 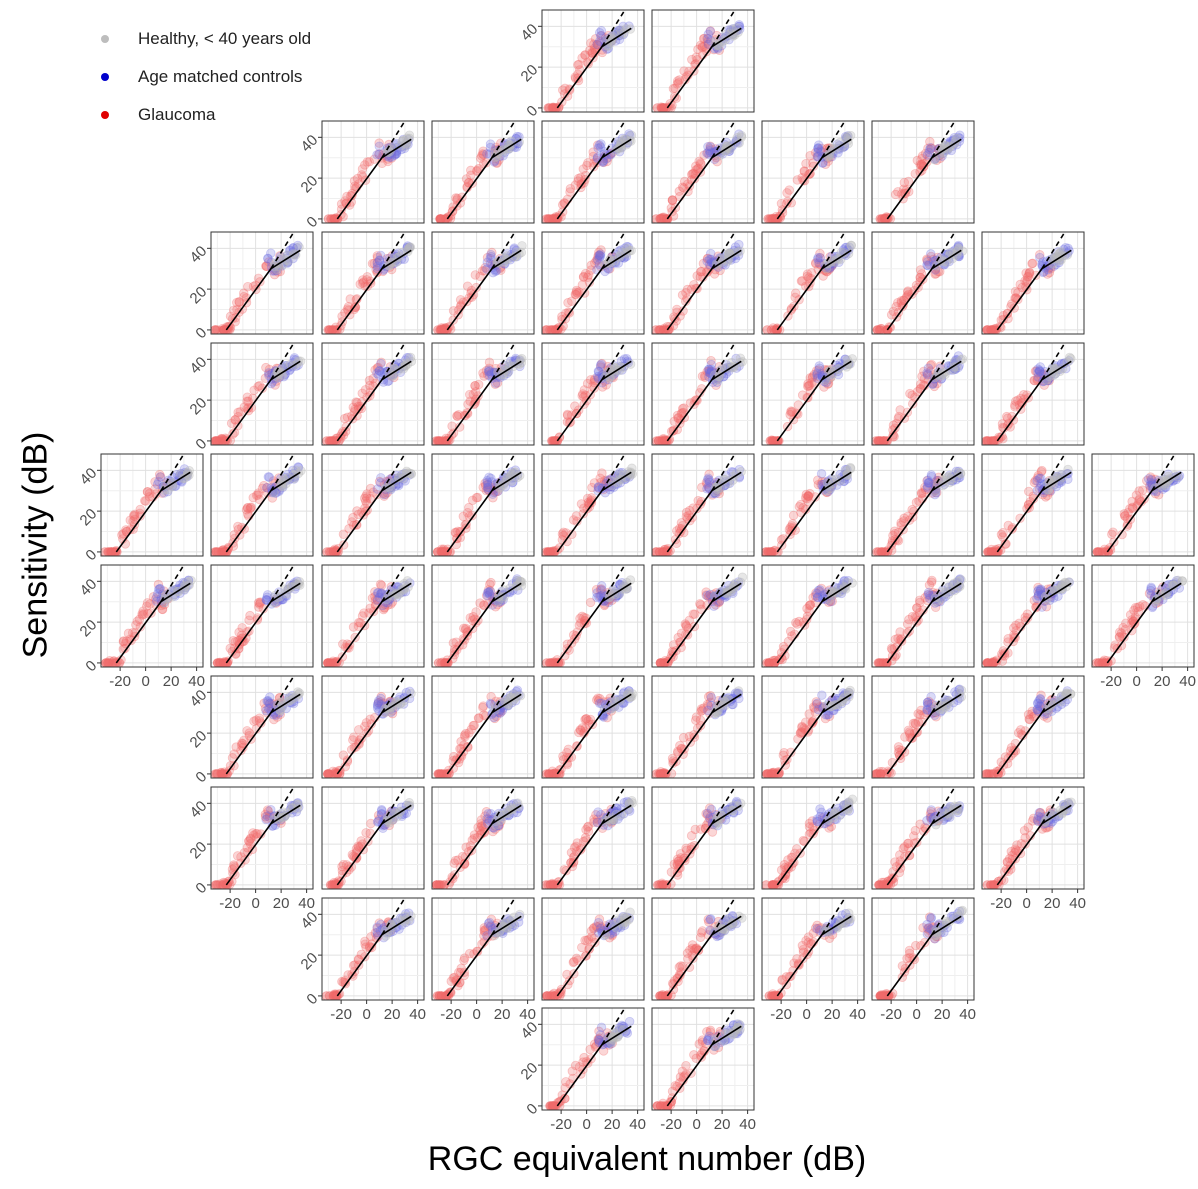 What do you see at coordinates (698, 286) in the screenshot?
I see `panel-points` at bounding box center [698, 286].